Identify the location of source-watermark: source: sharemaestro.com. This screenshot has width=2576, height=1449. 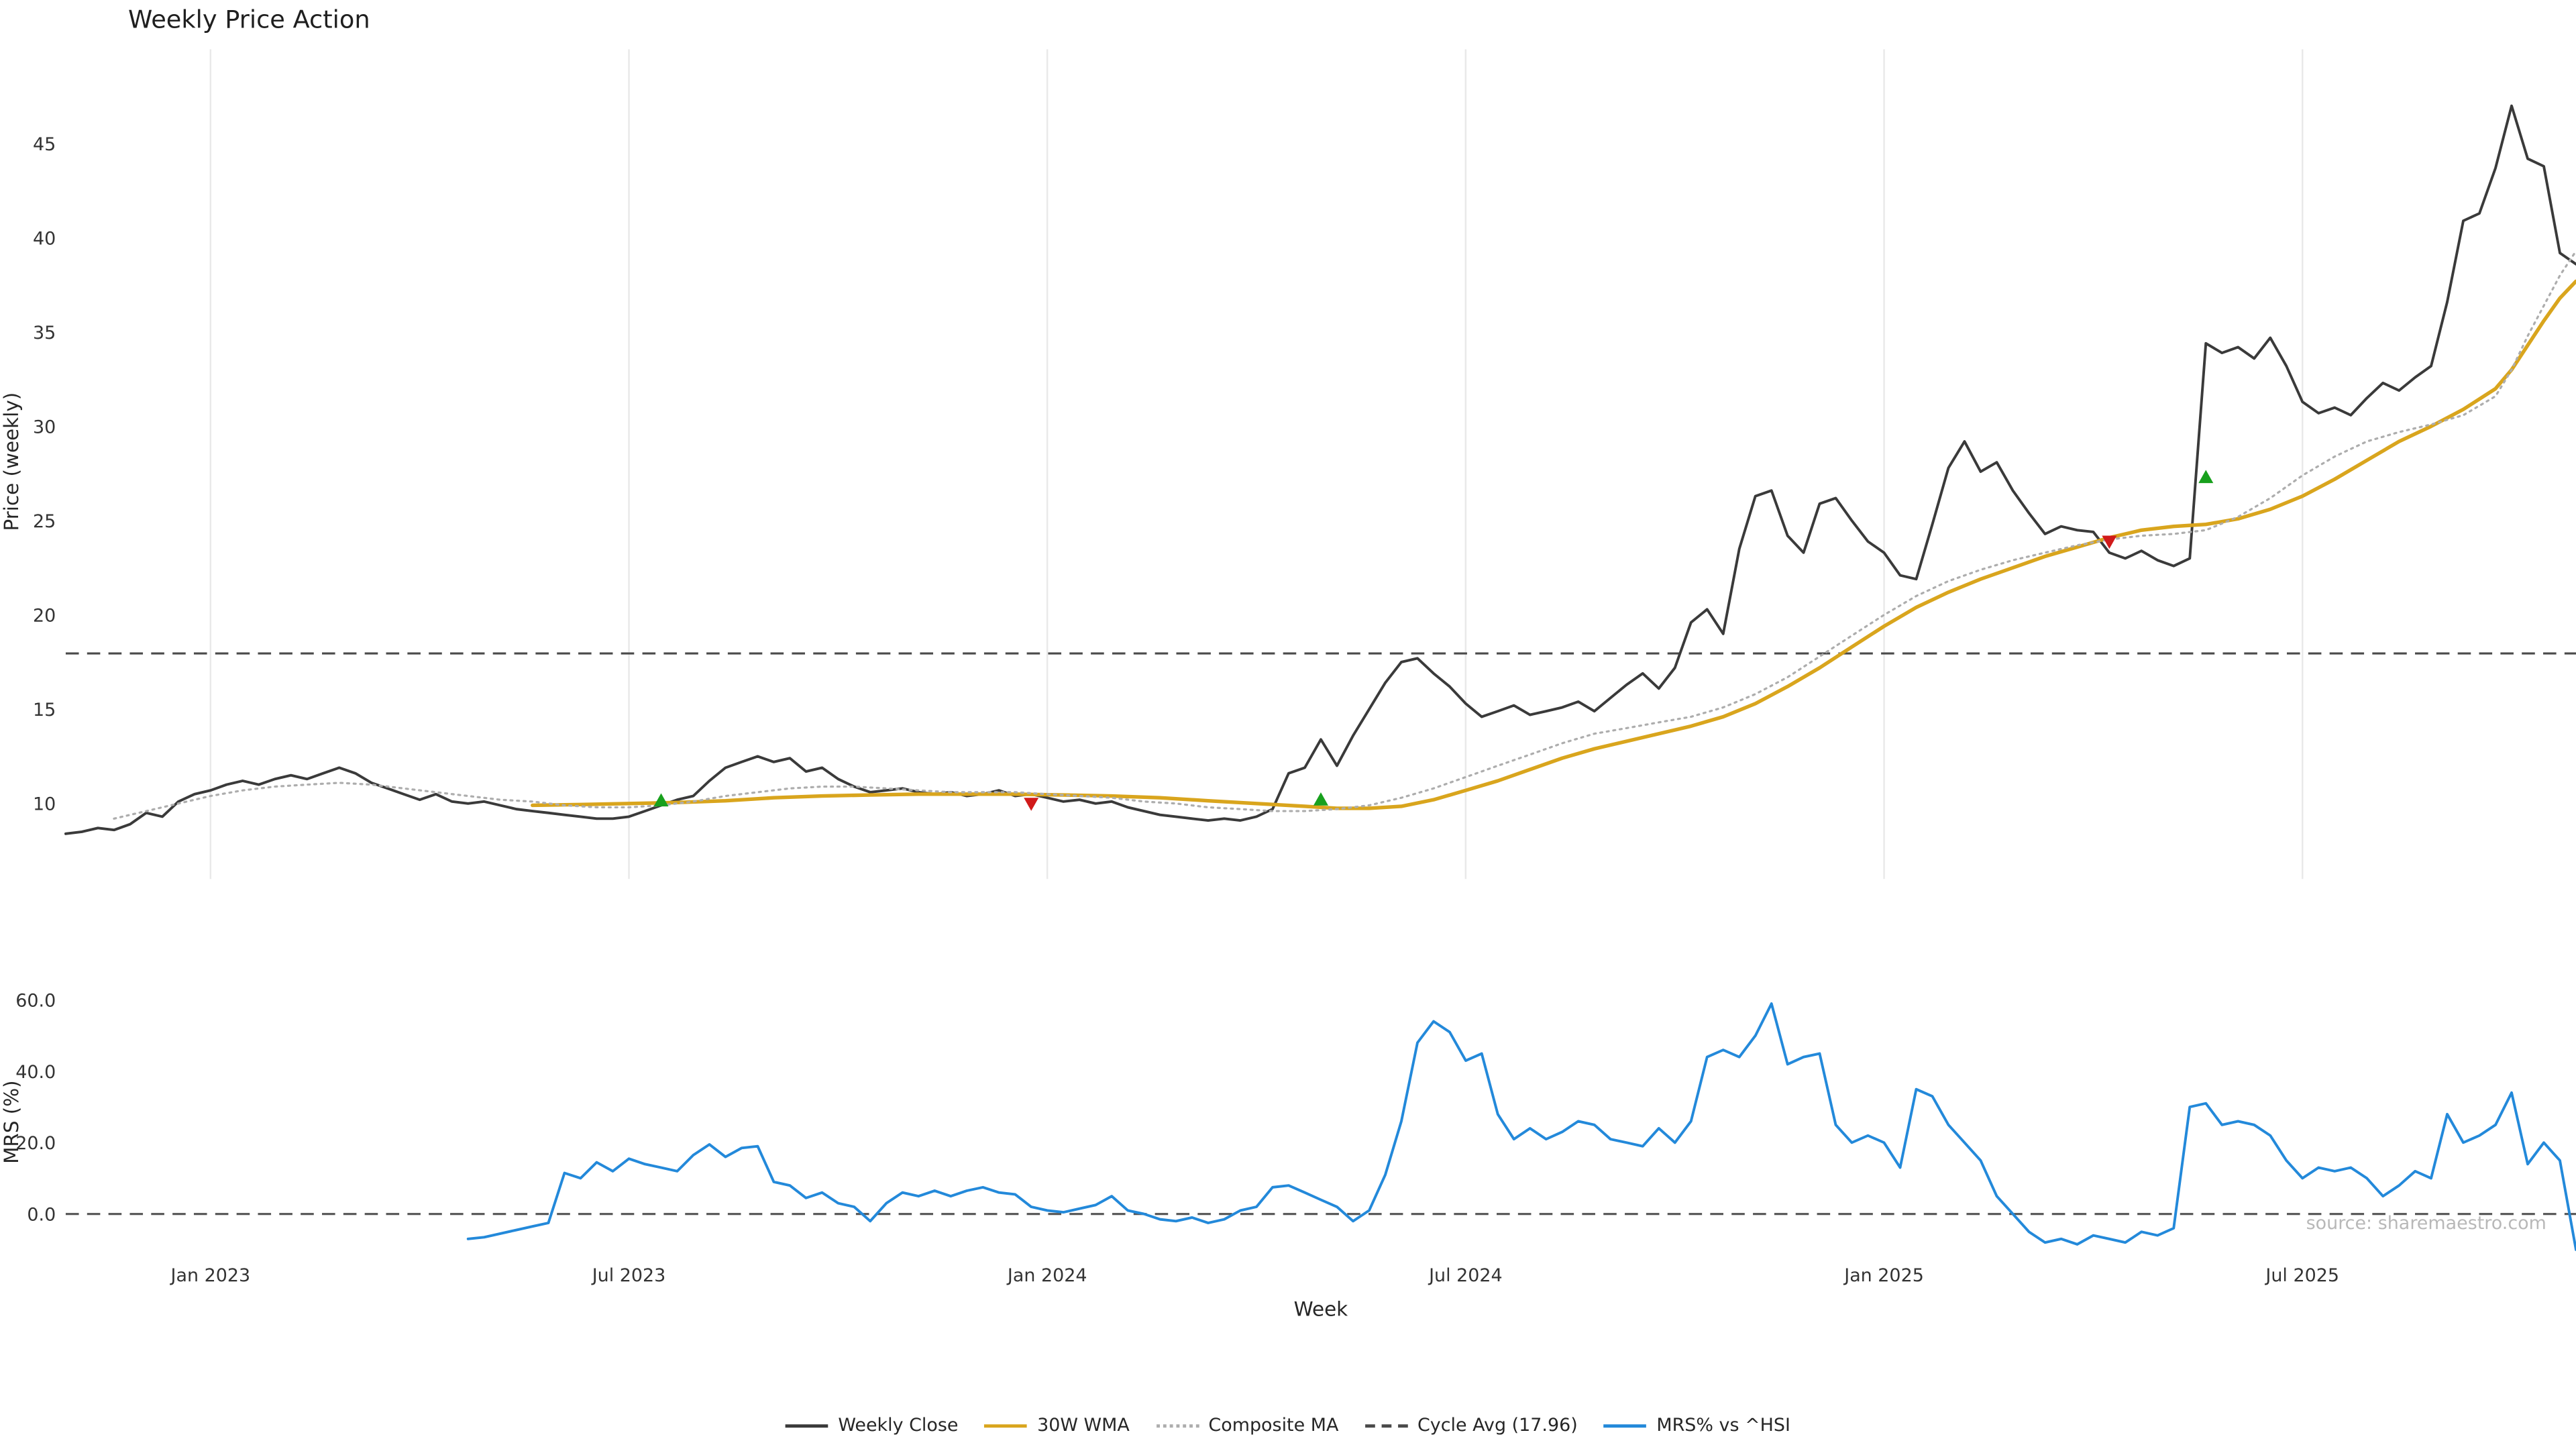
(2426, 1223).